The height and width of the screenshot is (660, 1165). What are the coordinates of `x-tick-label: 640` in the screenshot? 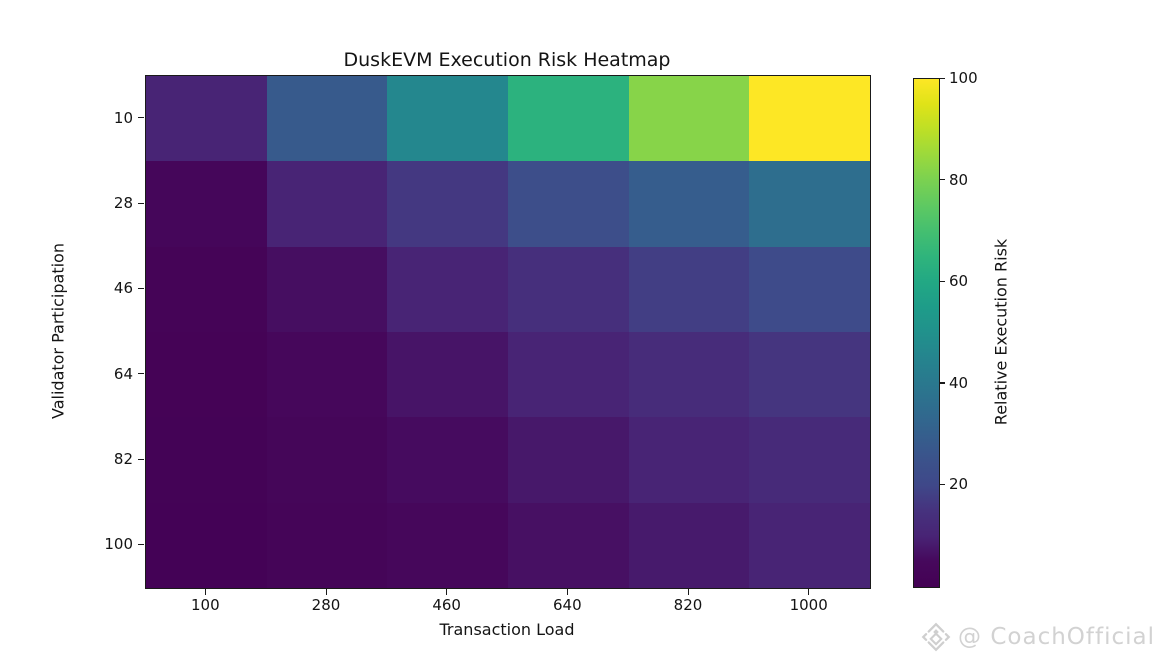 It's located at (567, 605).